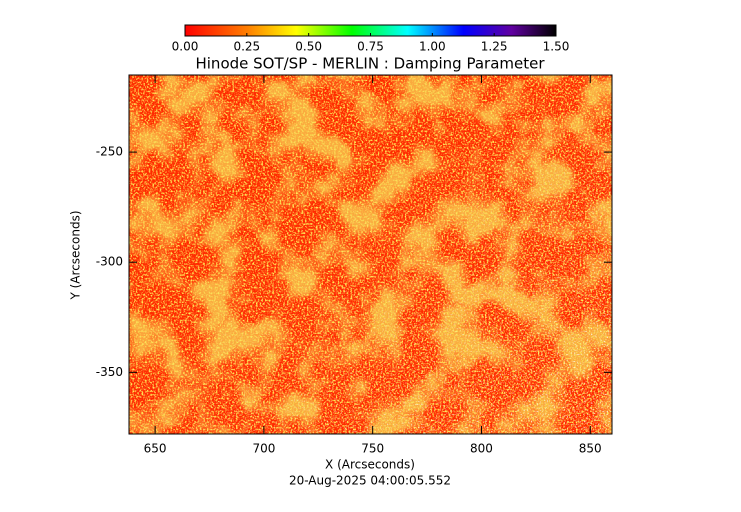 The height and width of the screenshot is (512, 741). What do you see at coordinates (263, 449) in the screenshot?
I see `x-tick-label: 700` at bounding box center [263, 449].